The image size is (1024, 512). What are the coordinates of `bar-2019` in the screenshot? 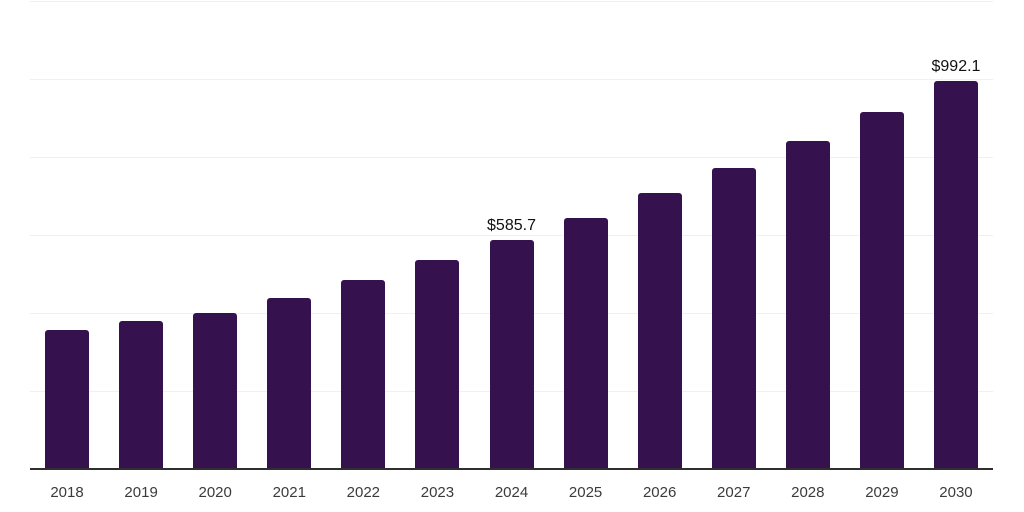 It's located at (141, 394).